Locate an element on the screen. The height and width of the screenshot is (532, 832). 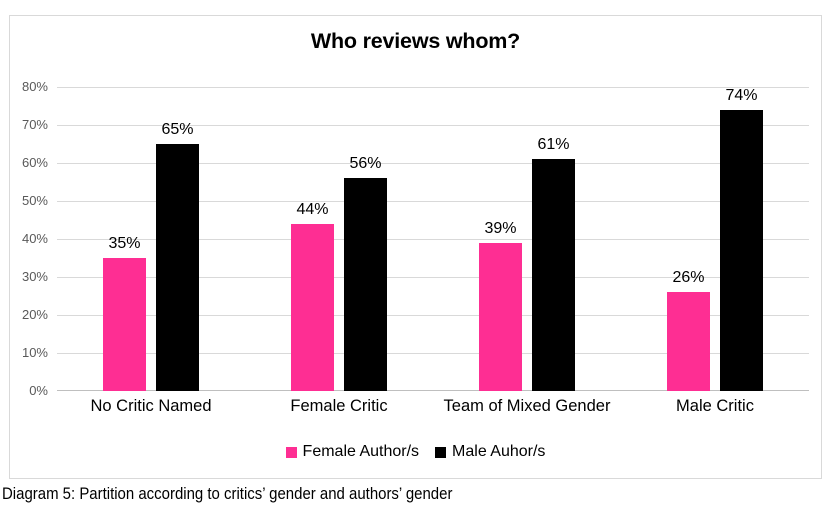
y-tick-label: 20% is located at coordinates (34, 314).